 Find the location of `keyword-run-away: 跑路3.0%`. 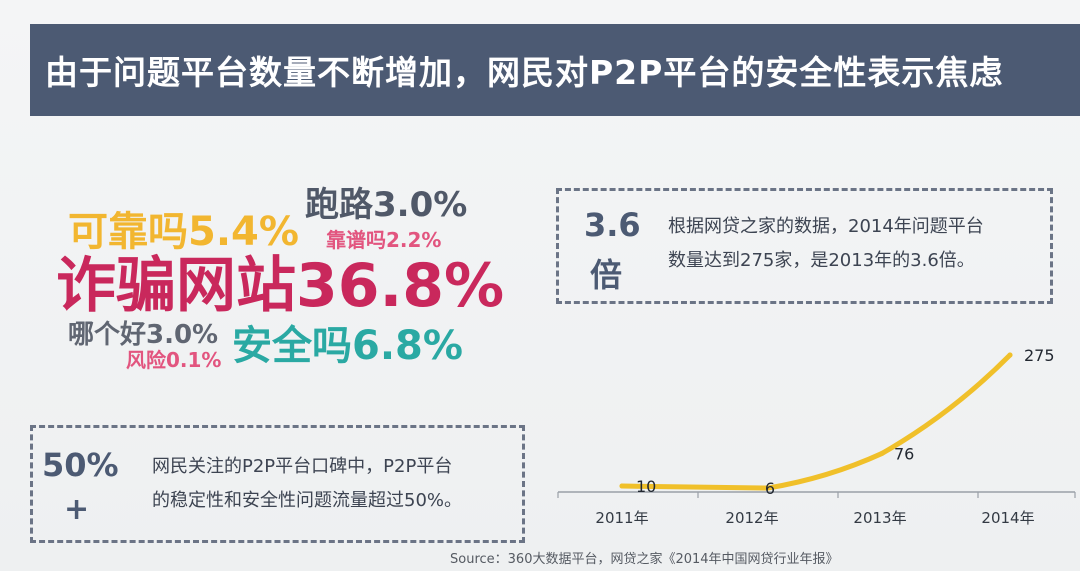

keyword-run-away: 跑路3.0% is located at coordinates (386, 205).